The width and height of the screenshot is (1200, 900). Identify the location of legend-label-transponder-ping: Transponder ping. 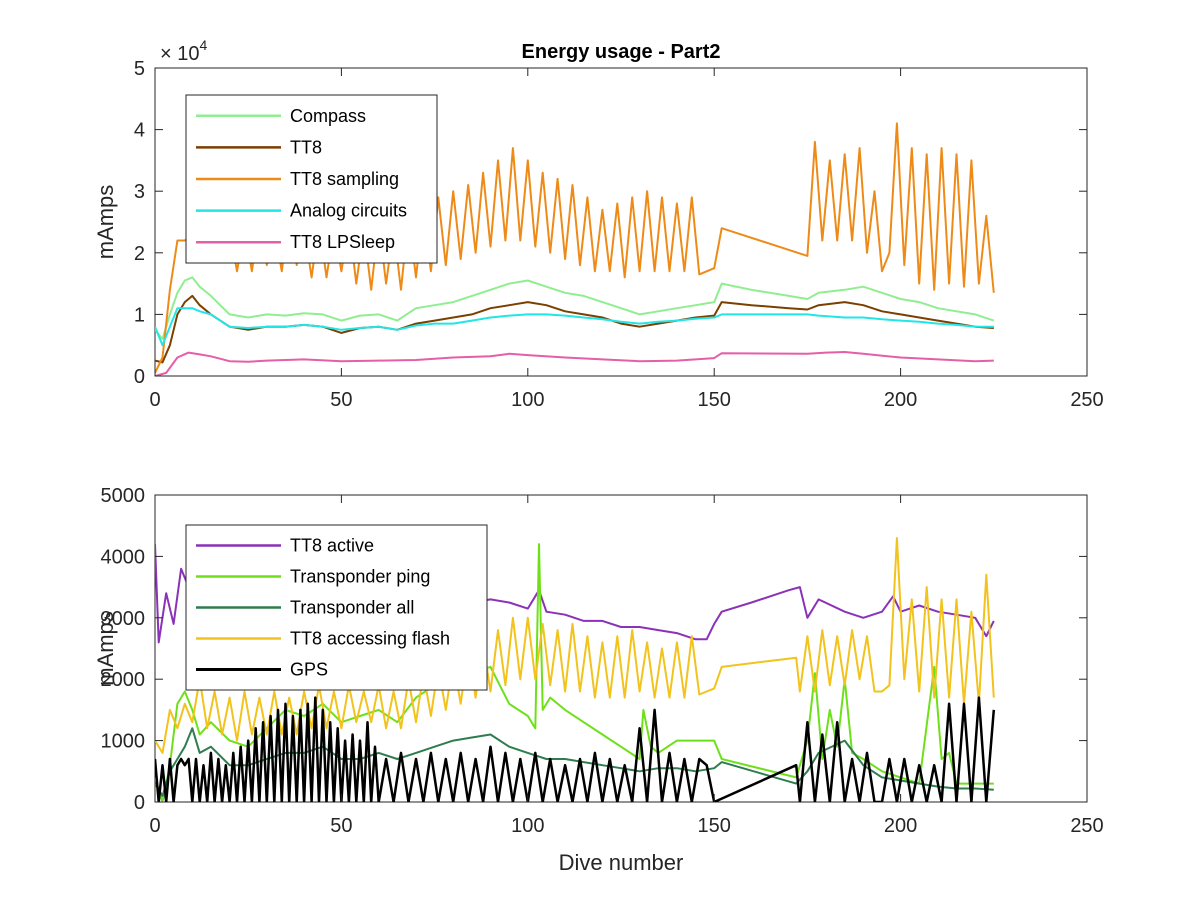
(360, 577).